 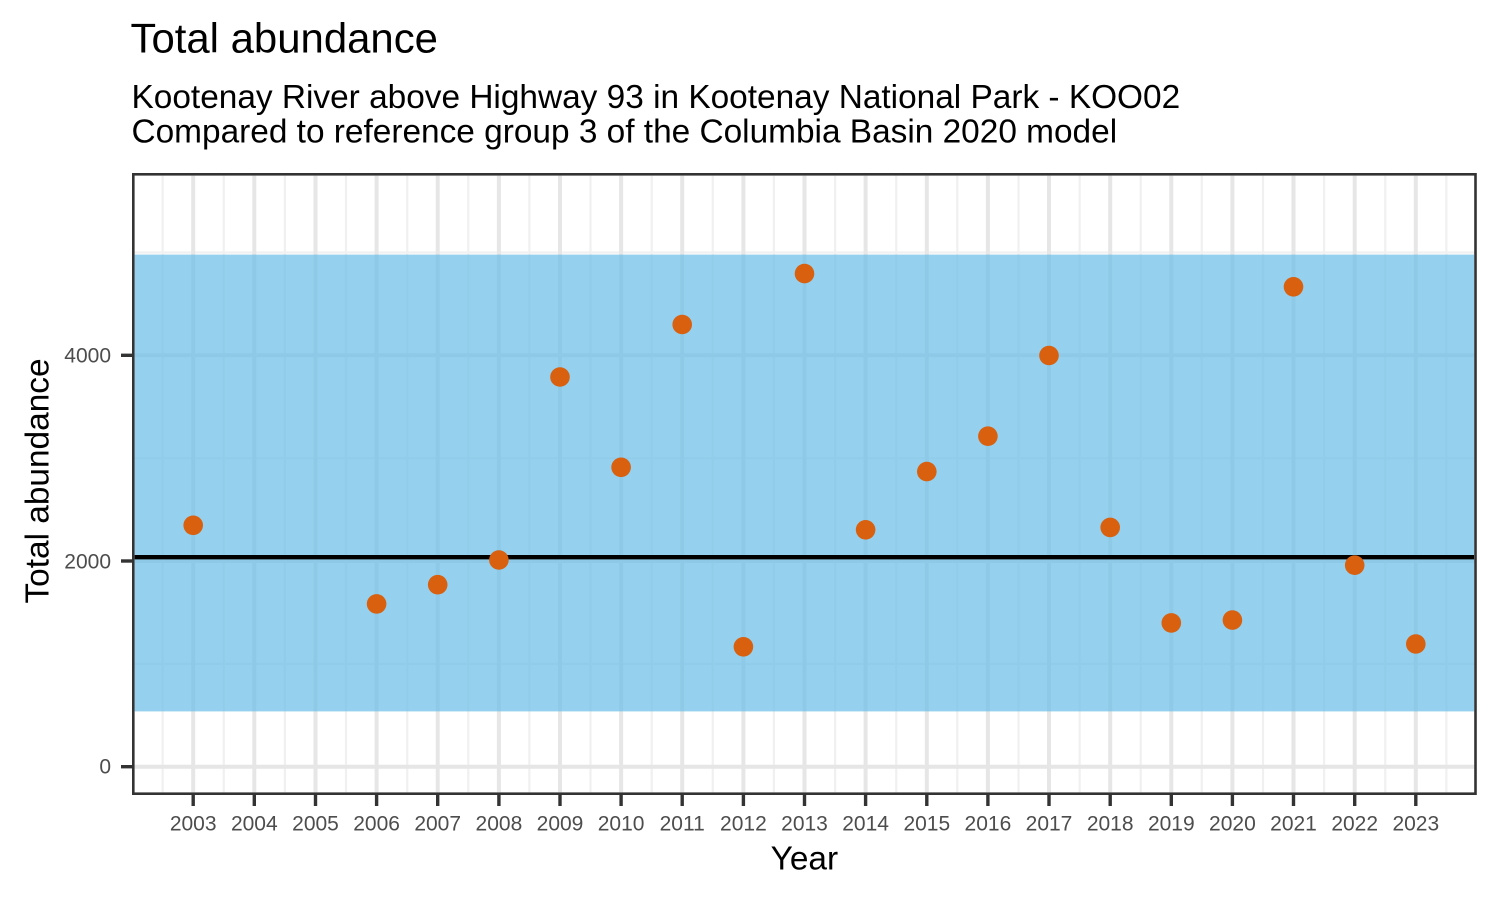 What do you see at coordinates (499, 824) in the screenshot?
I see `svg-text: 2008` at bounding box center [499, 824].